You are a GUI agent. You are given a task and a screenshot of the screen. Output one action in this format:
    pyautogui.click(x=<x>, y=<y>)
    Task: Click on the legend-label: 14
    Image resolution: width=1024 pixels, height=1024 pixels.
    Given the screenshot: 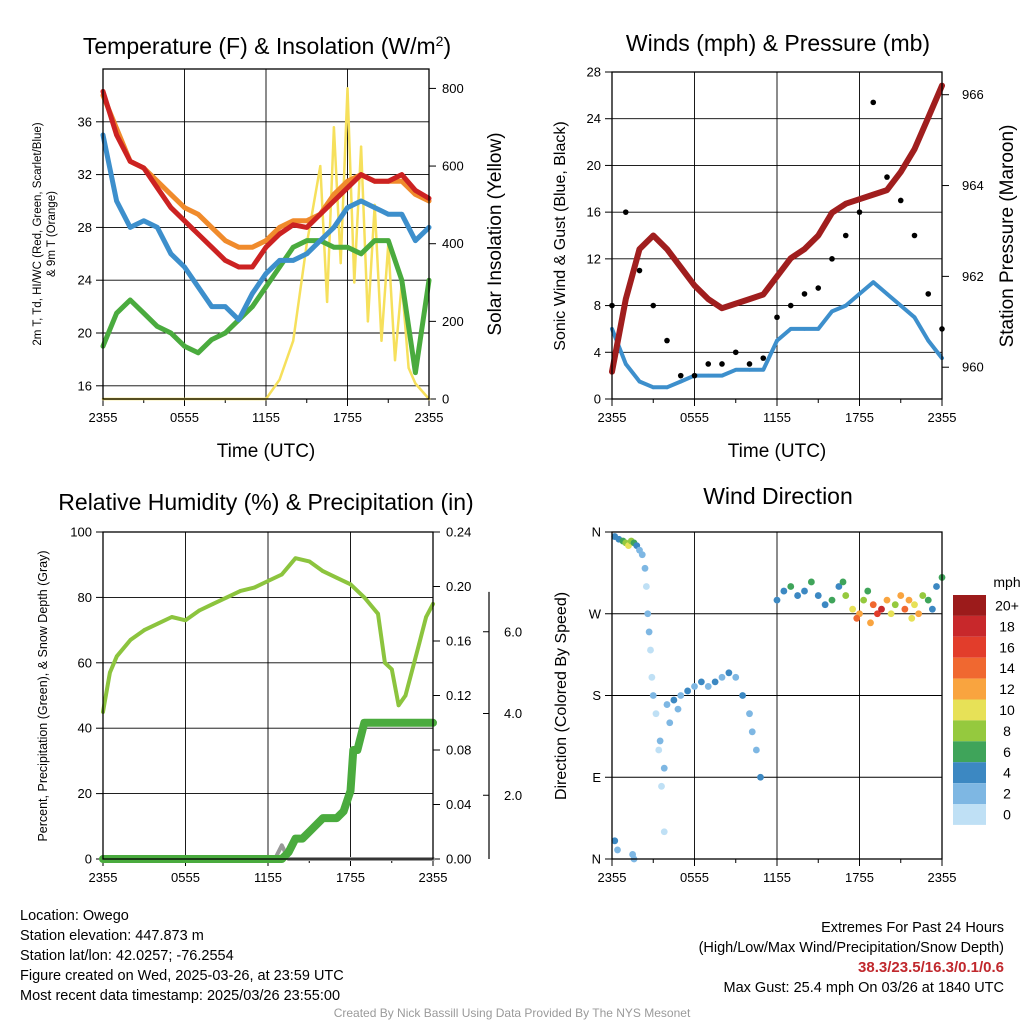 What is the action you would take?
    pyautogui.click(x=1007, y=668)
    